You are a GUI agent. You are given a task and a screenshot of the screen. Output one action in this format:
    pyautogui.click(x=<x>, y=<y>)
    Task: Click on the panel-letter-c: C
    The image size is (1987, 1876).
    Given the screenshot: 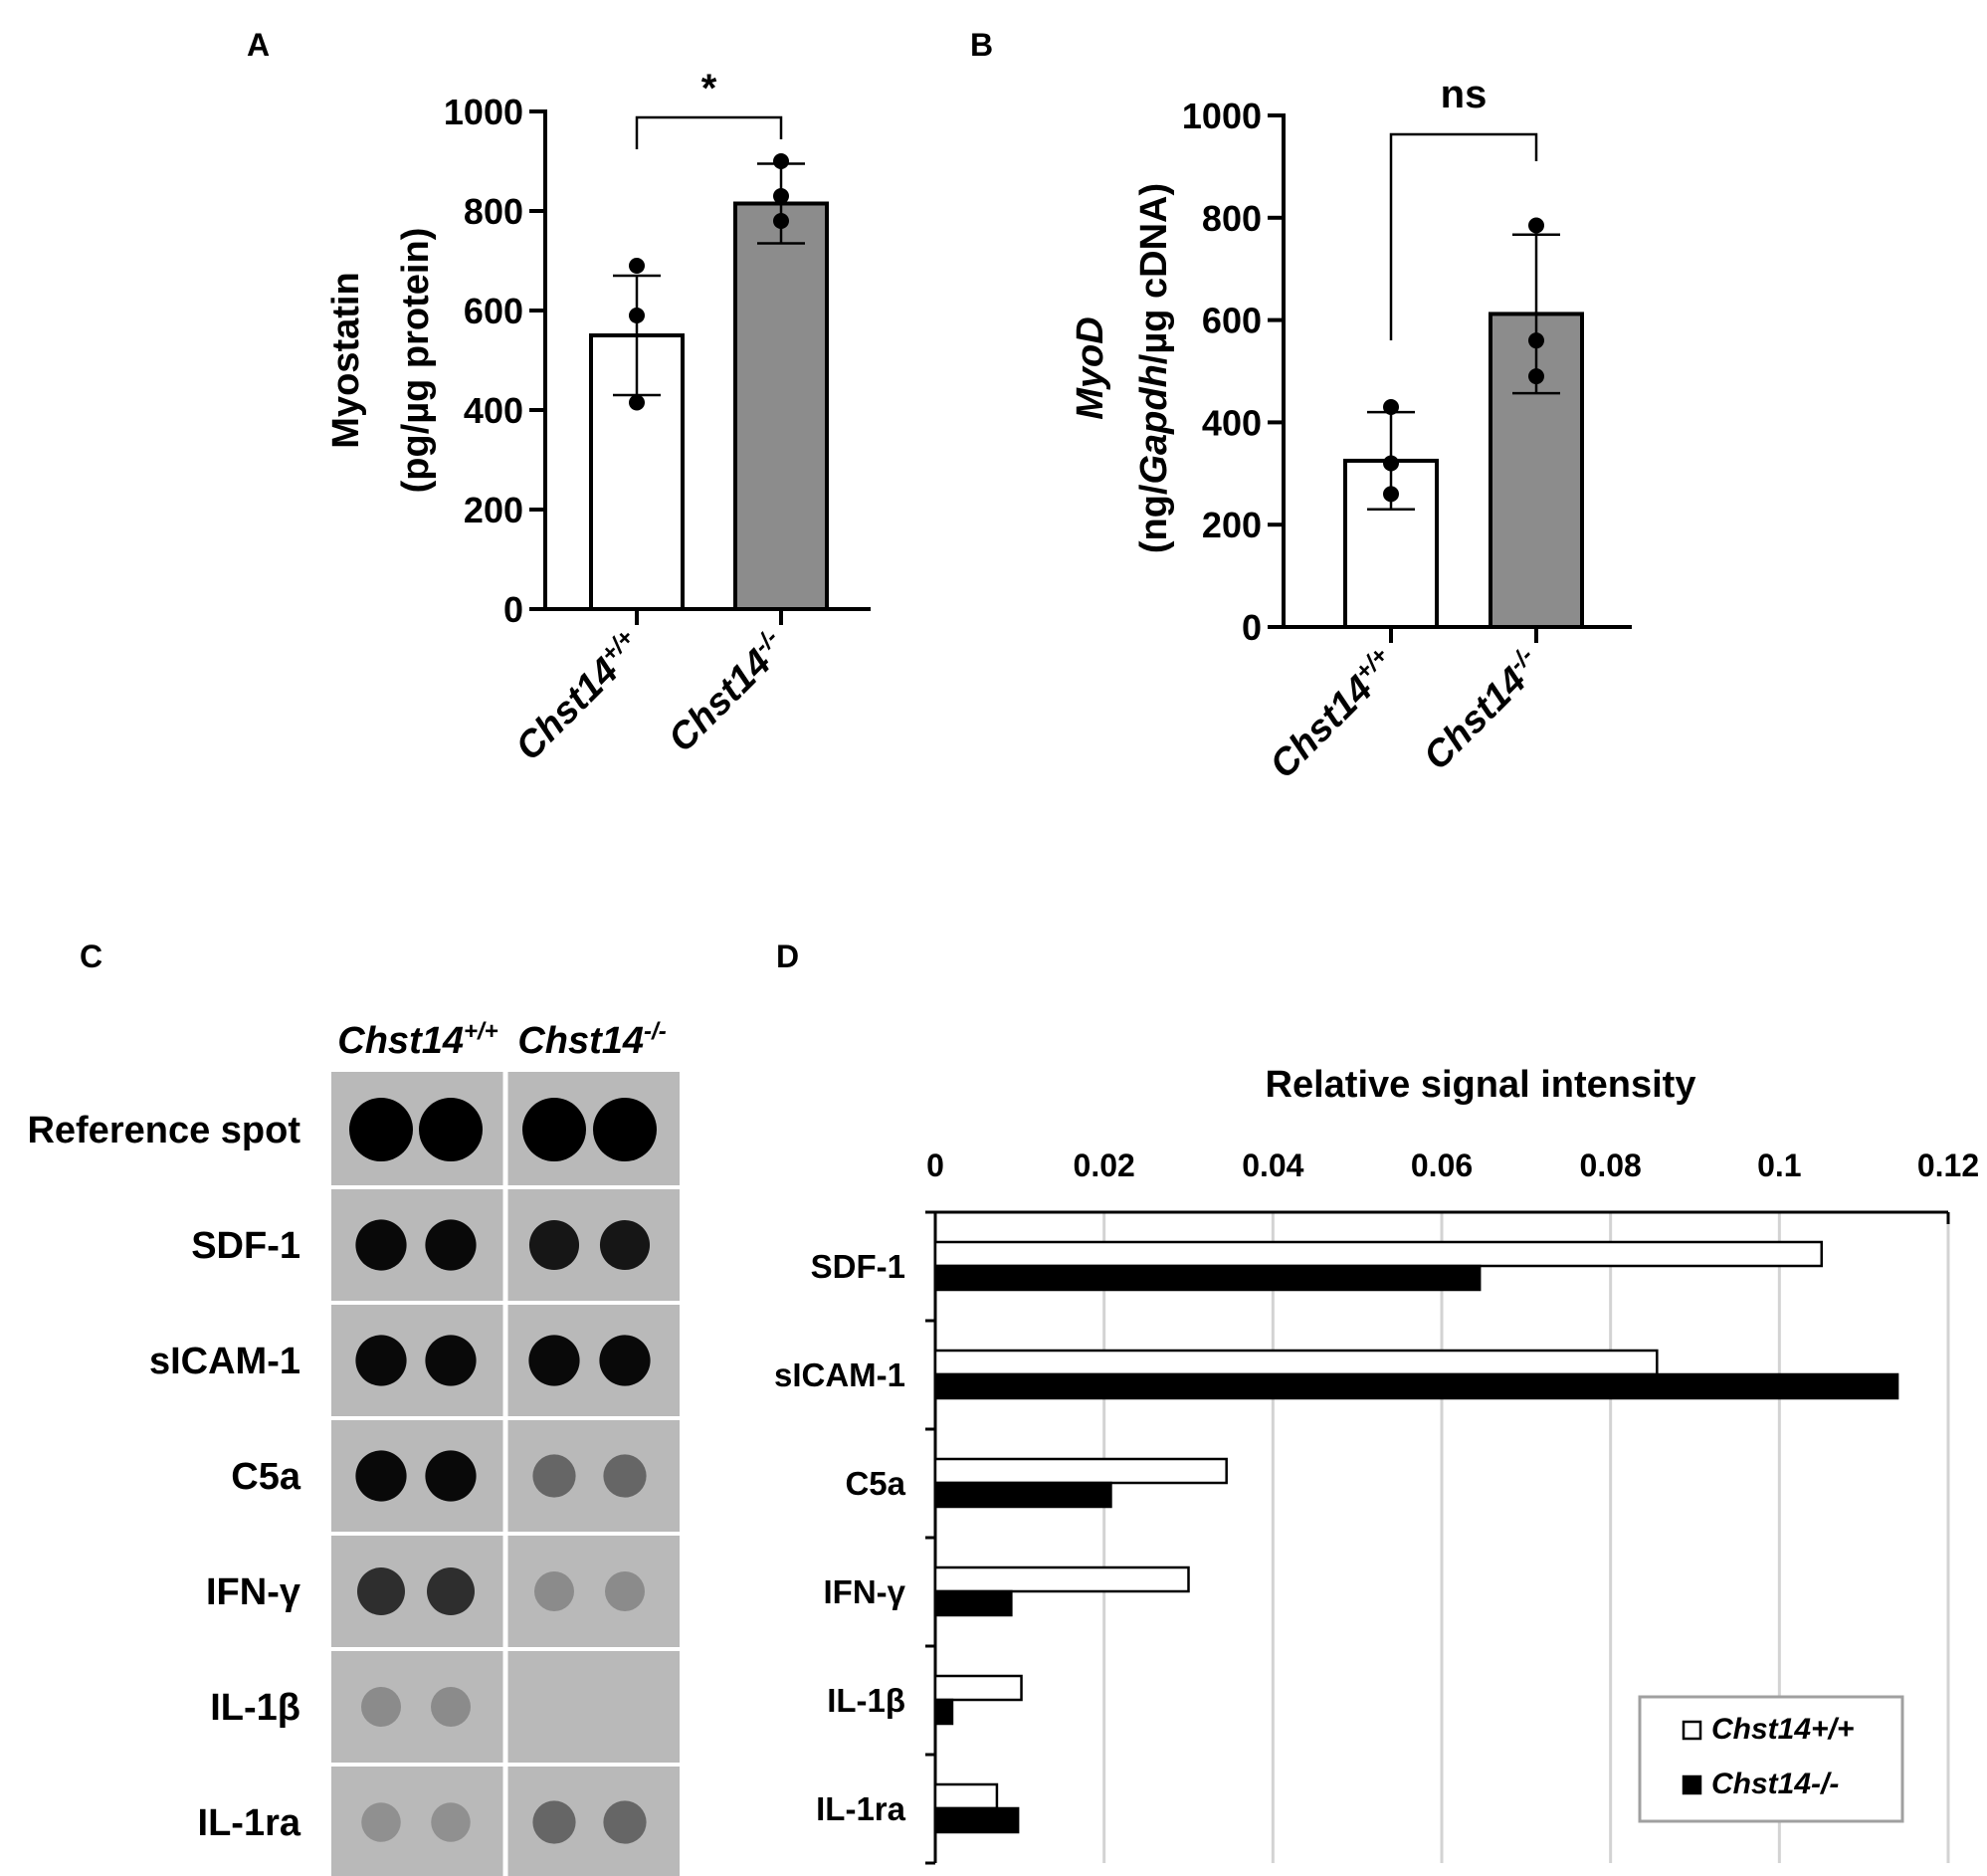 What is the action you would take?
    pyautogui.click(x=91, y=956)
    